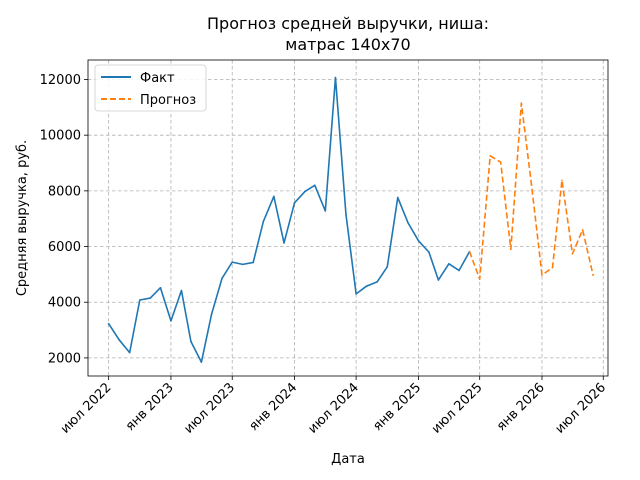  Describe the element at coordinates (64, 191) in the screenshot. I see `y-tick-label: 8000` at that location.